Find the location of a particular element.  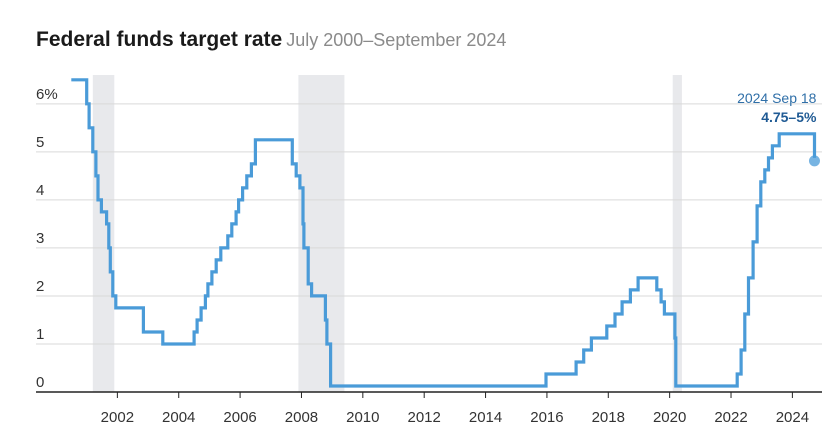

x-tick-label-2004: 2004 is located at coordinates (178, 417).